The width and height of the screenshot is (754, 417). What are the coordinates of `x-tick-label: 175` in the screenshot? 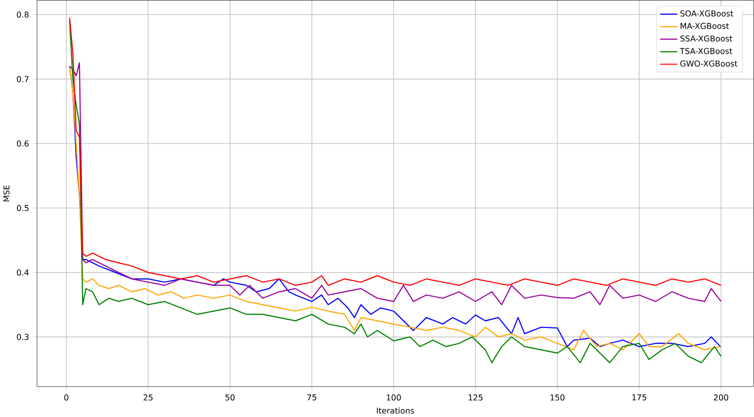 It's located at (639, 397).